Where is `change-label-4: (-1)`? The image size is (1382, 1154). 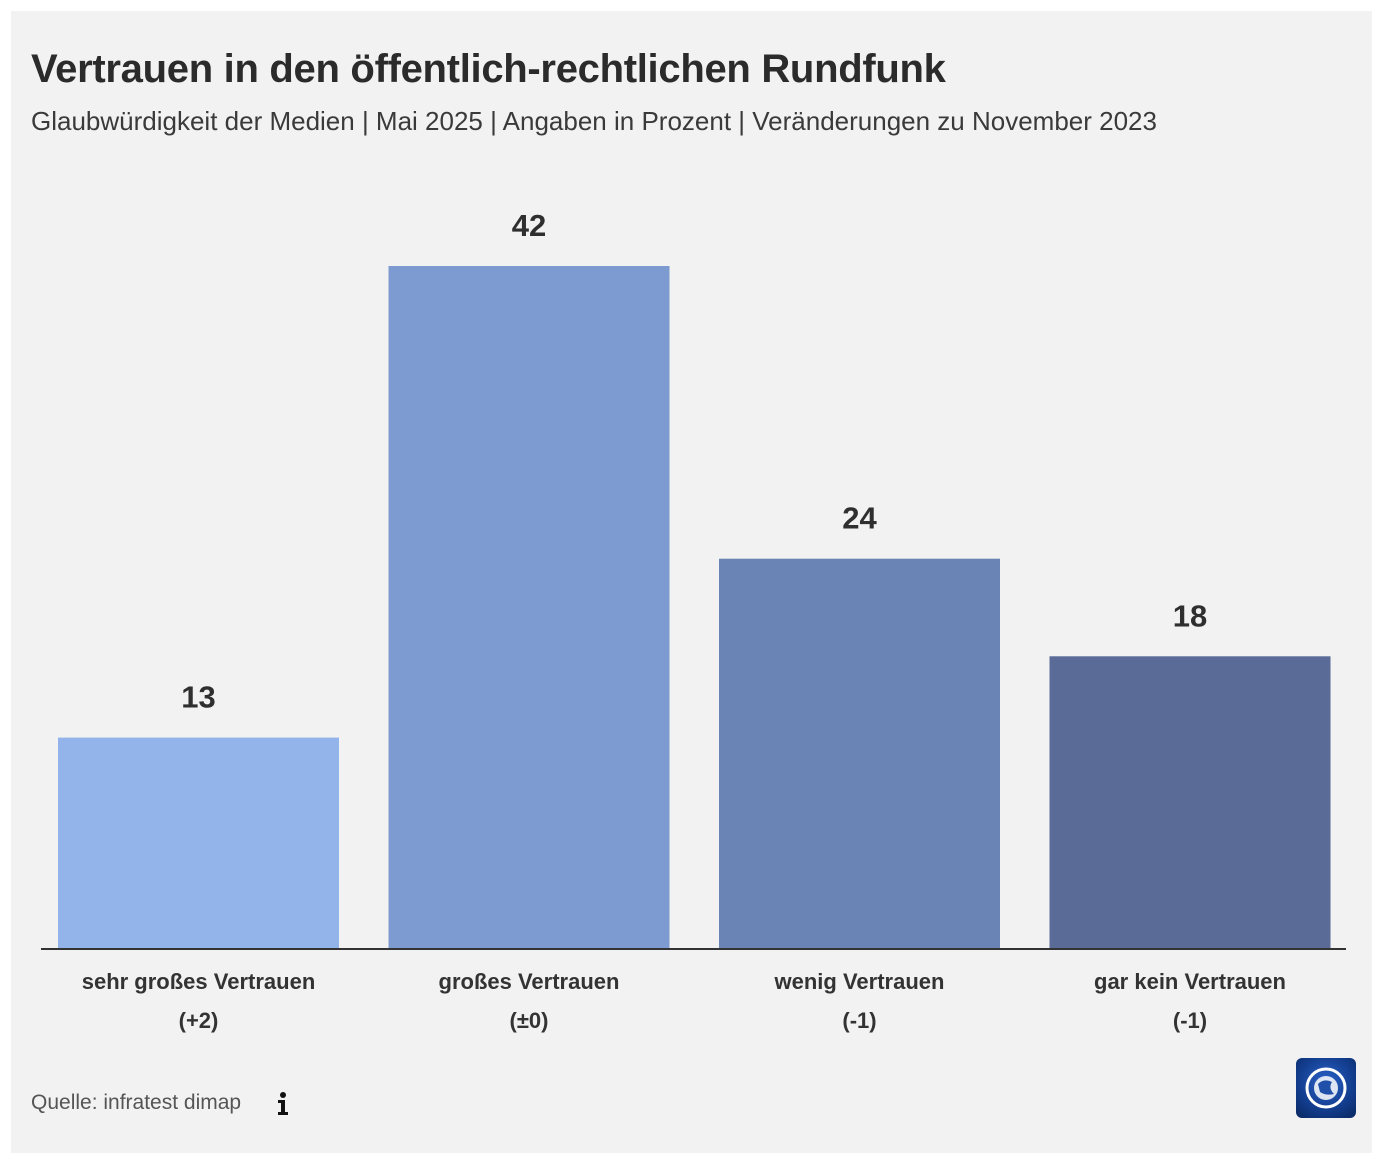 change-label-4: (-1) is located at coordinates (1190, 1020).